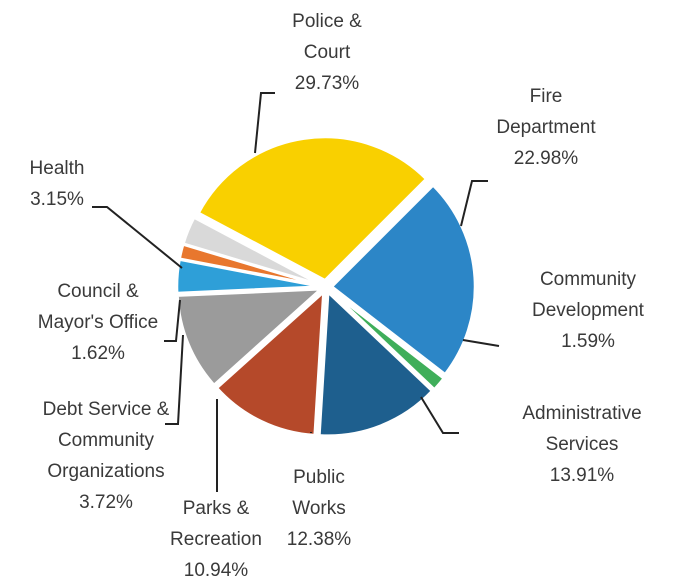  What do you see at coordinates (582, 475) in the screenshot?
I see `slice-value-4: 13.91%` at bounding box center [582, 475].